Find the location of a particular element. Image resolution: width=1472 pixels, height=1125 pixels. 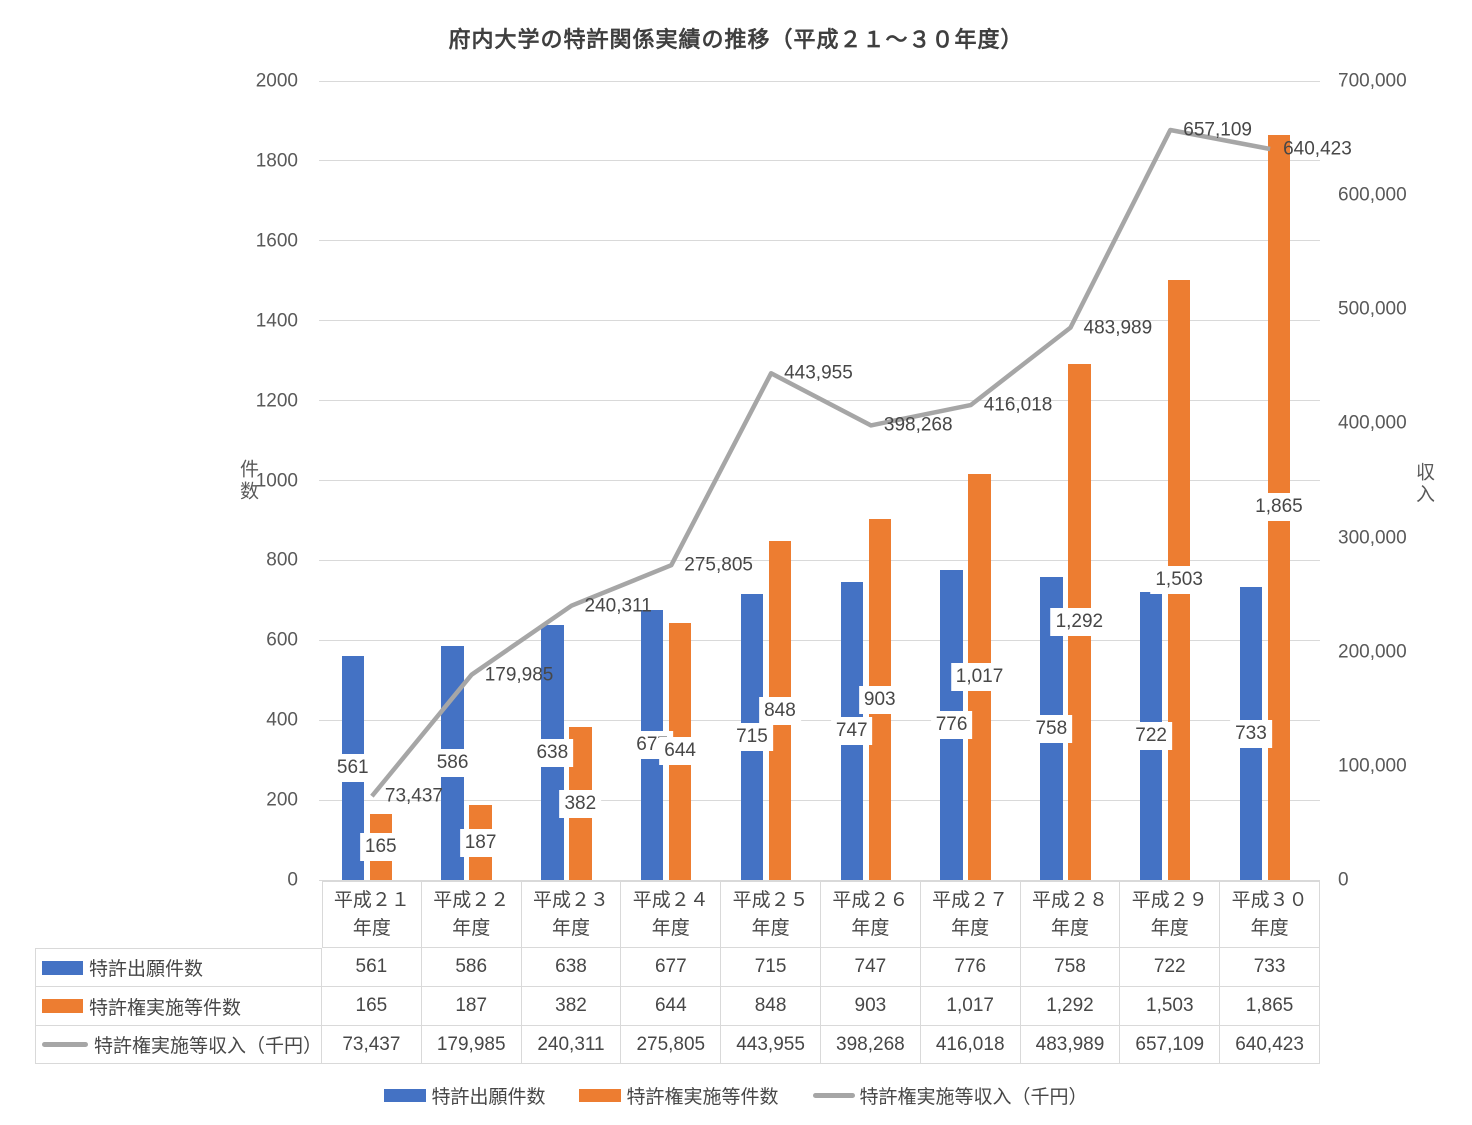

patent-implementations-data-label: 1,017 is located at coordinates (979, 676).